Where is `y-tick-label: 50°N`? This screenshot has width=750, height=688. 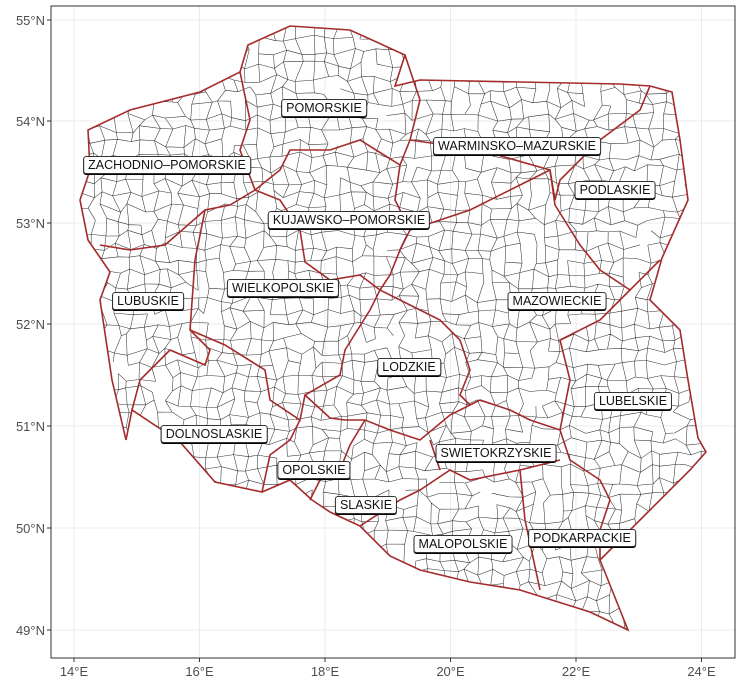
y-tick-label: 50°N is located at coordinates (30, 528).